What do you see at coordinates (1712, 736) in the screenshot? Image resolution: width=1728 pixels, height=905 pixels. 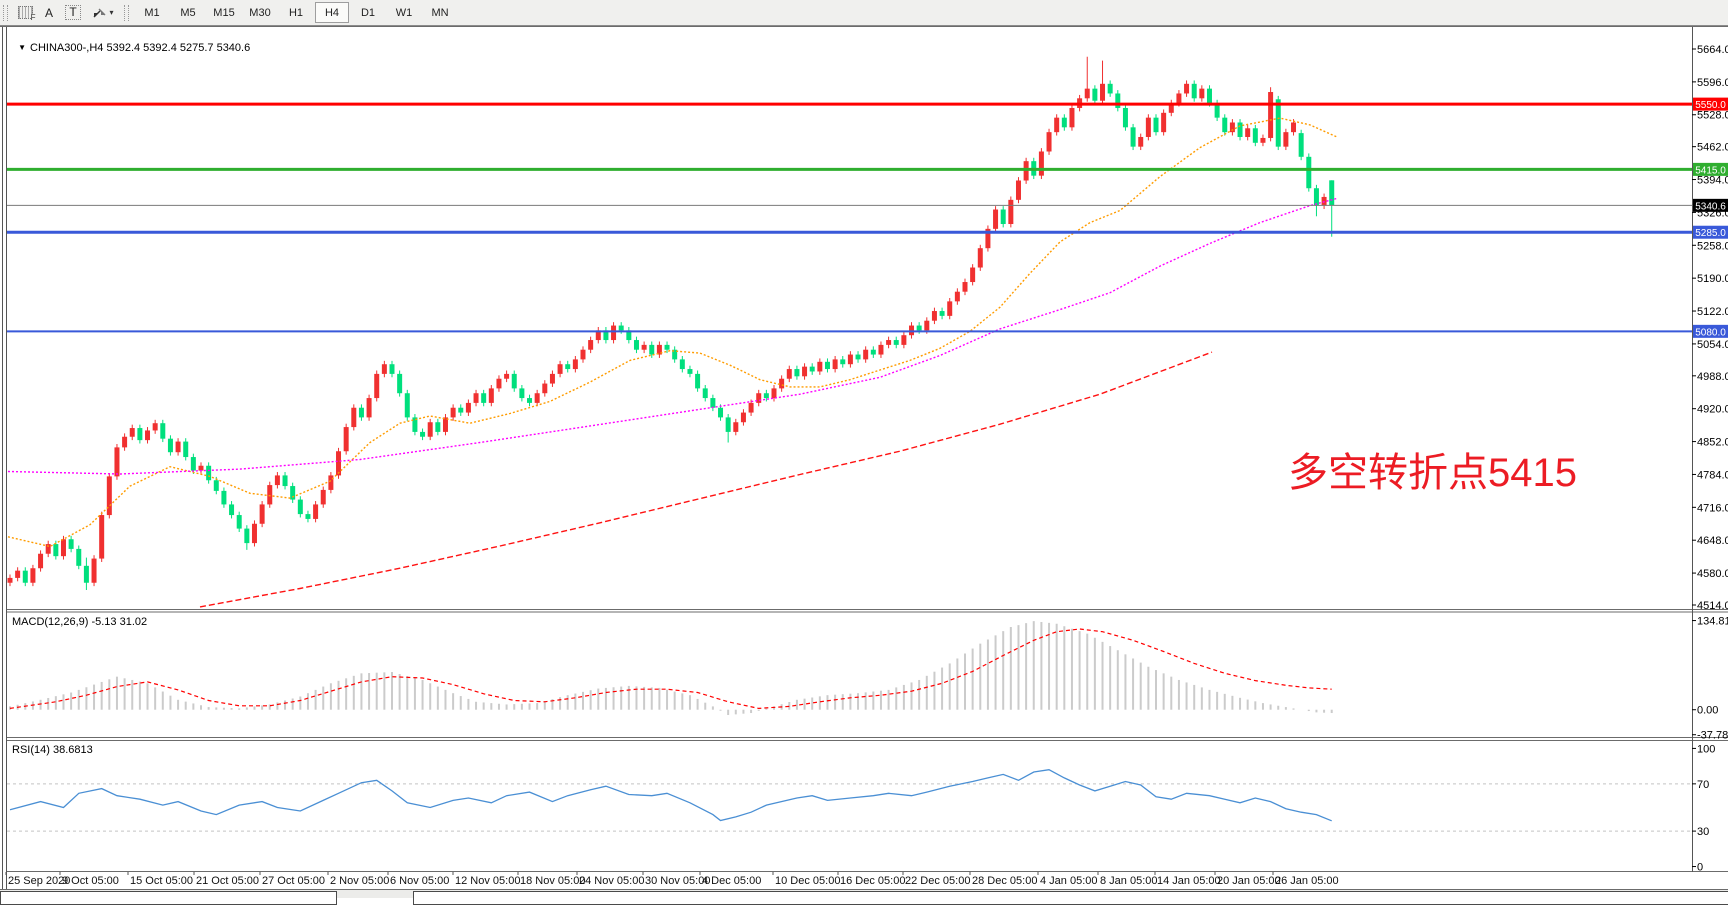 I see `macd-tick-label: -37.78` at bounding box center [1712, 736].